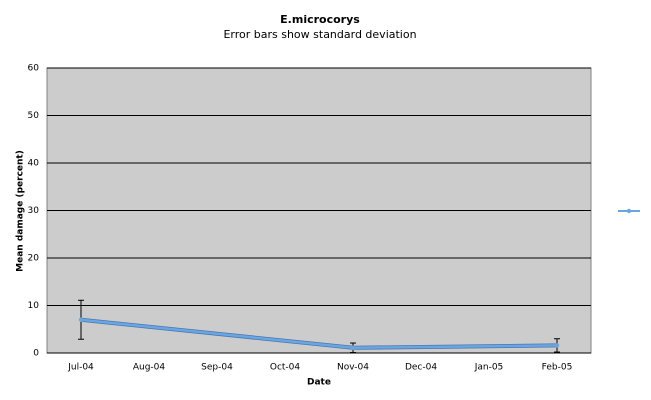  Describe the element at coordinates (34, 116) in the screenshot. I see `y-tick-label: 50` at that location.